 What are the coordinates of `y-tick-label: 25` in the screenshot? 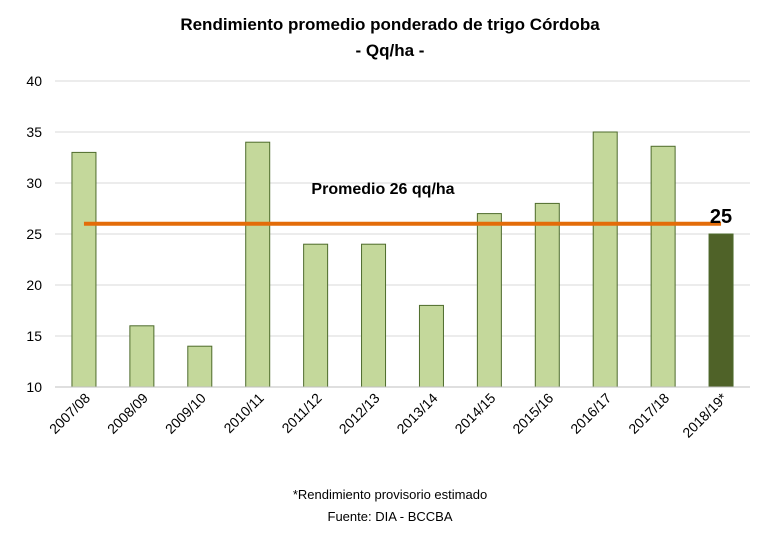 It's located at (34, 234).